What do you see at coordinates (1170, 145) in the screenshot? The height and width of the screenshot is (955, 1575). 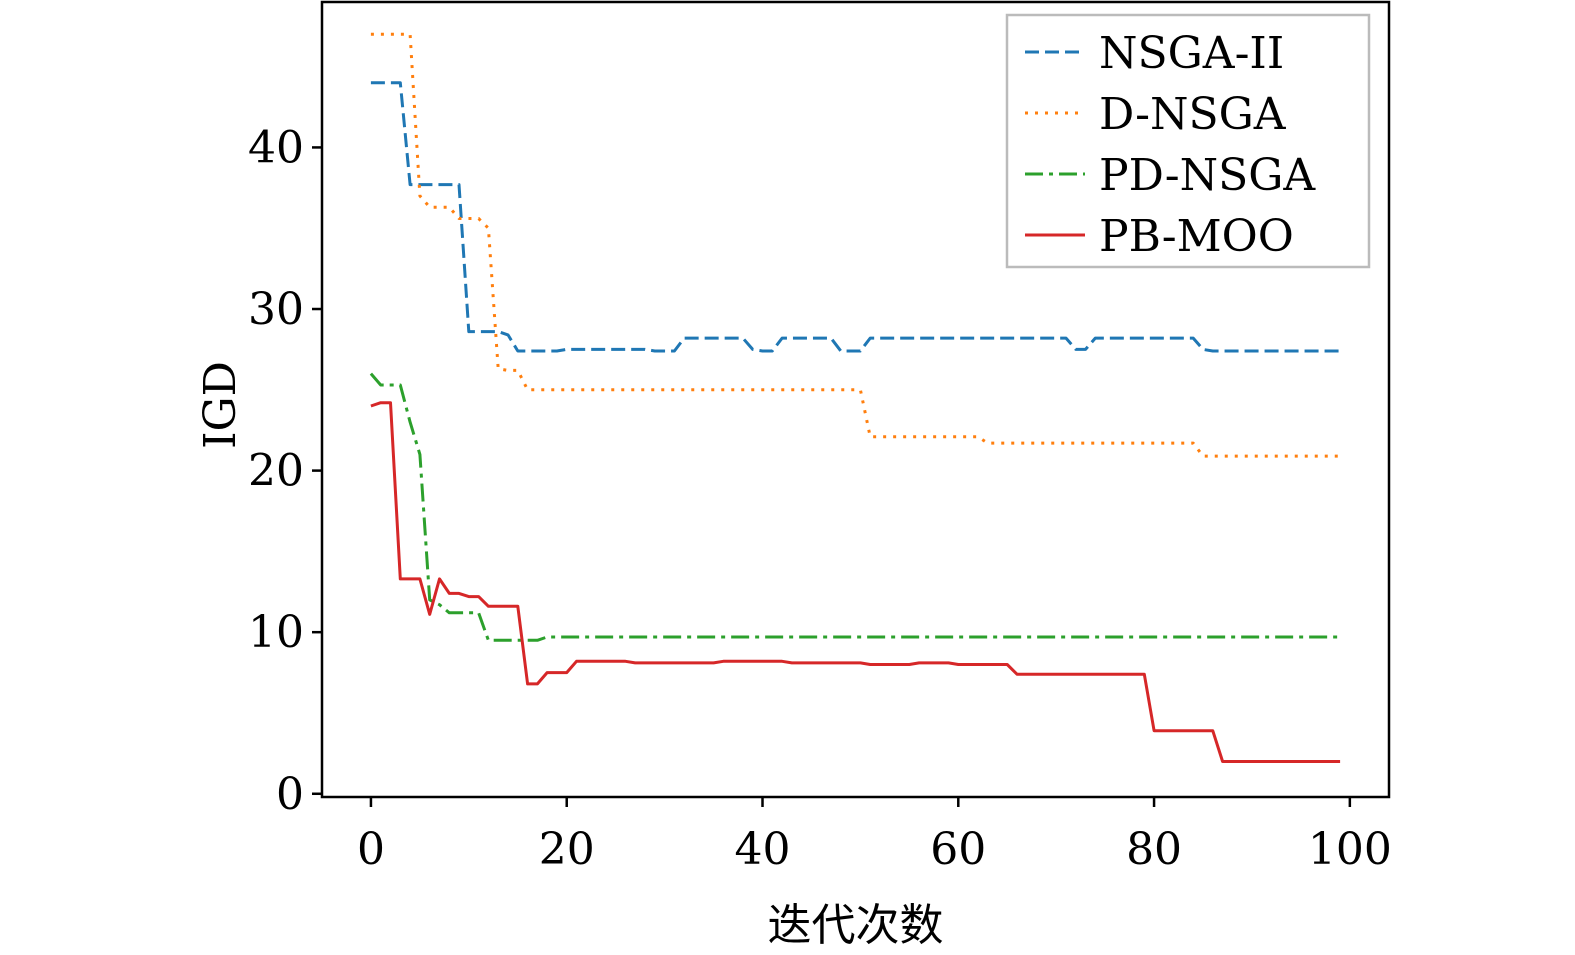 I see `legend-items: NSGA-II D-NSGA PD-NSGA PB-MOO` at bounding box center [1170, 145].